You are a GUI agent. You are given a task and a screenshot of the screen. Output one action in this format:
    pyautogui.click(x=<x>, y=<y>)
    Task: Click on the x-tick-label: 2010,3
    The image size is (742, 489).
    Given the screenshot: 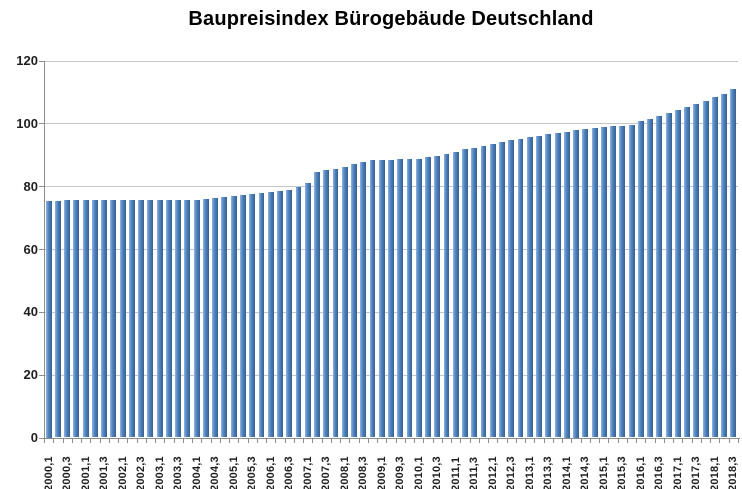 What is the action you would take?
    pyautogui.click(x=437, y=472)
    